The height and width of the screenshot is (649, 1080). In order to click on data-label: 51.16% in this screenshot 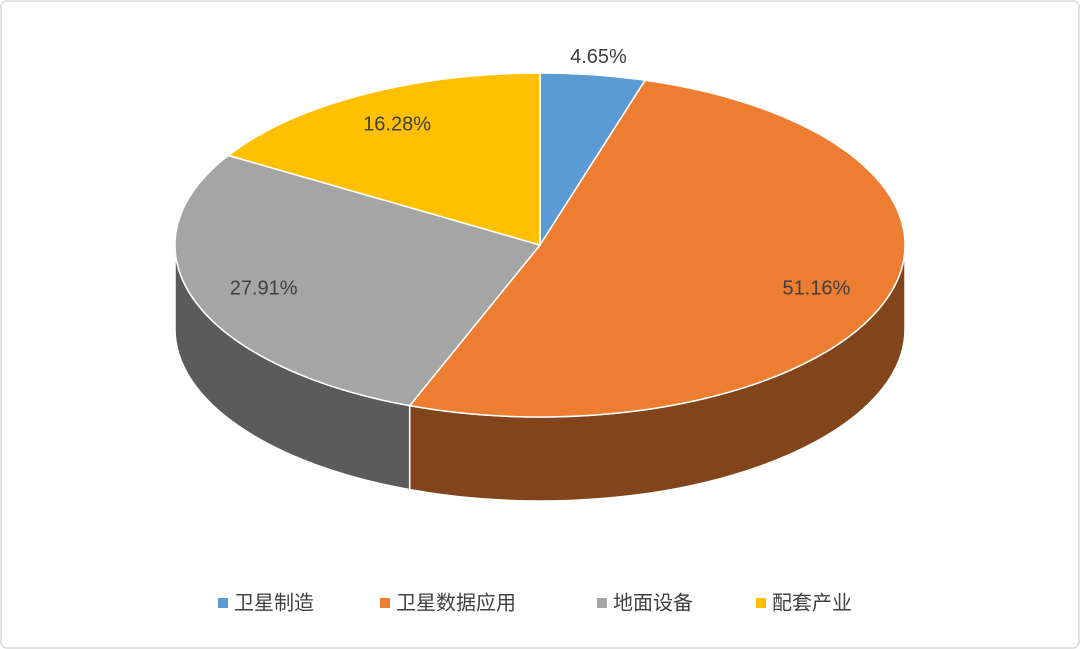, I will do `click(816, 289)`.